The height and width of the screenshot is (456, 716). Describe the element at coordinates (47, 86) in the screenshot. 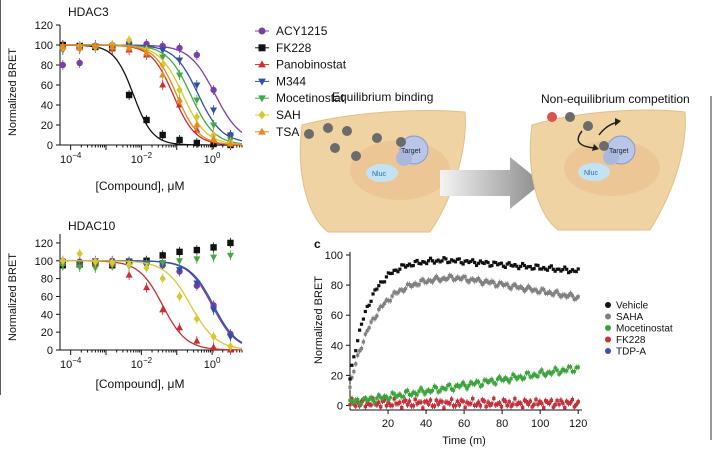

I see `y-tick-label: 60` at that location.